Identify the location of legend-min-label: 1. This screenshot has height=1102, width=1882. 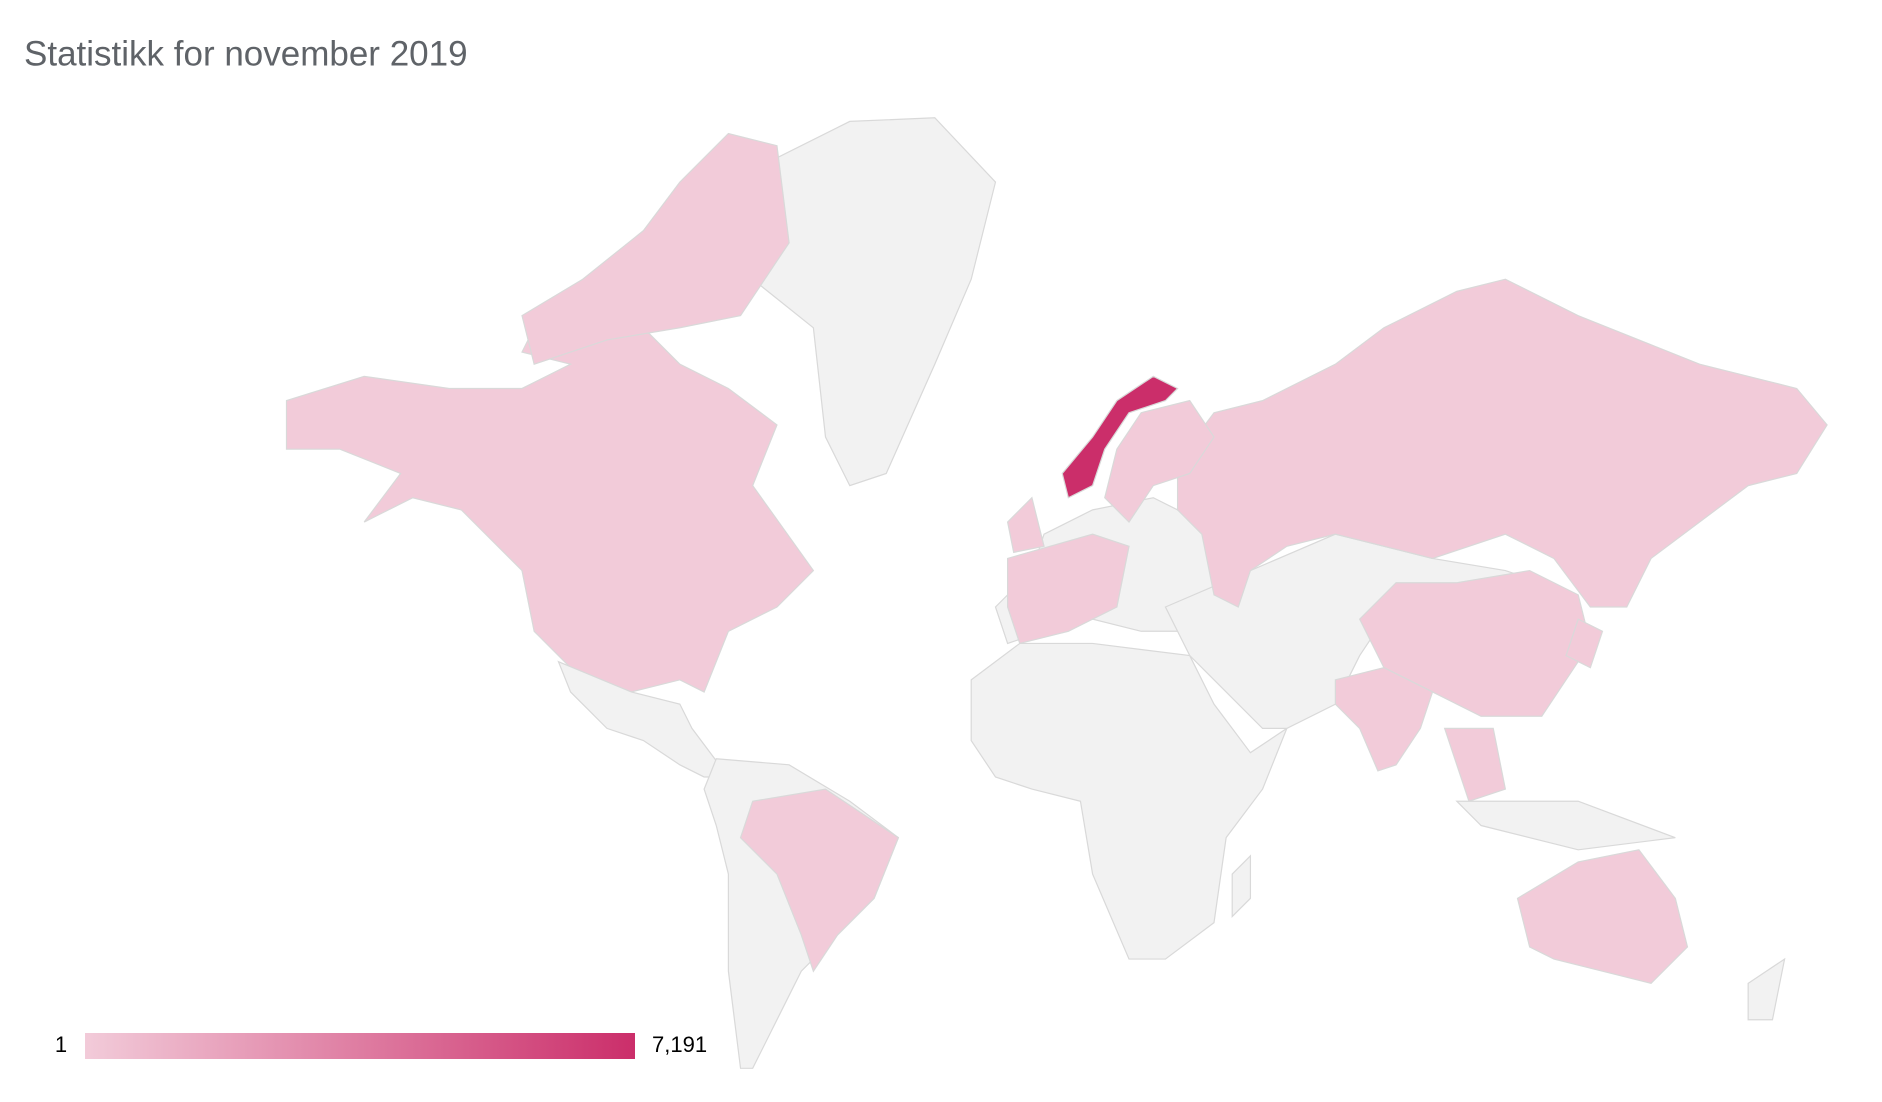
(61, 1044).